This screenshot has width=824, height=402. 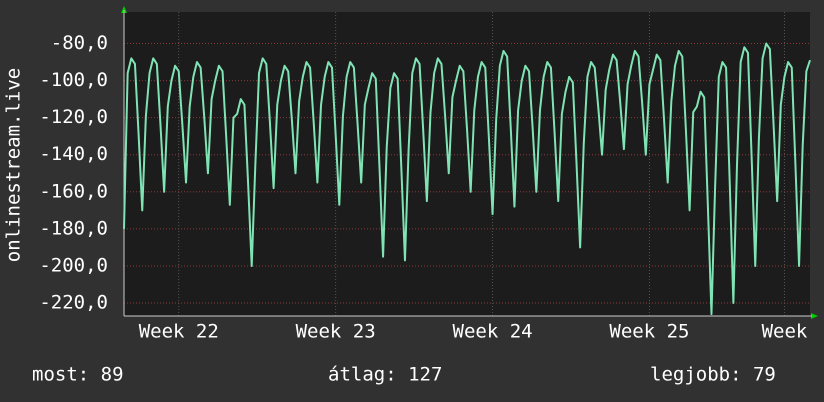 I want to click on x-tick-label: Week 24, so click(x=493, y=332).